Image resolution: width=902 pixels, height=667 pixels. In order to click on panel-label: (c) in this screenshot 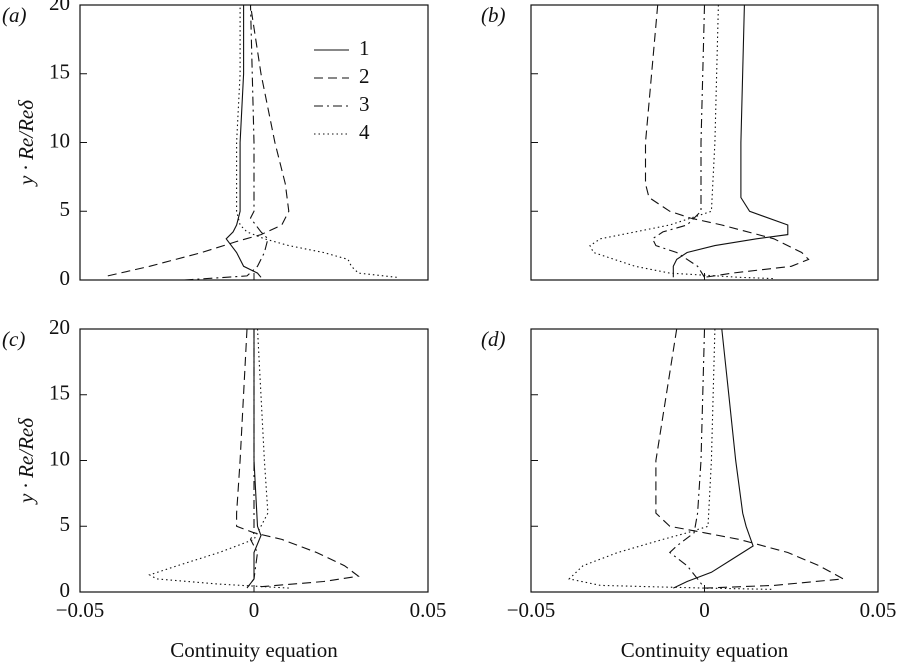, I will do `click(13, 339)`.